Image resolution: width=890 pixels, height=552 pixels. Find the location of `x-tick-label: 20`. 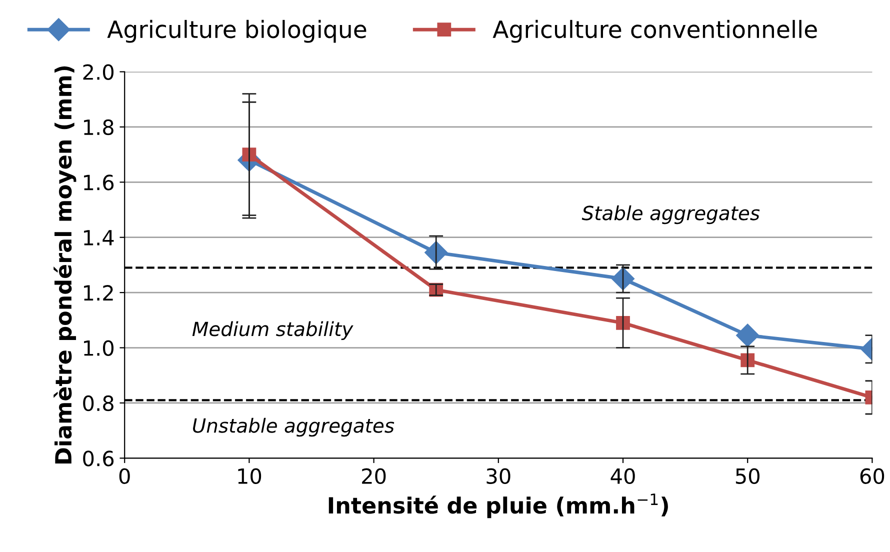

x-tick-label: 20 is located at coordinates (374, 476).